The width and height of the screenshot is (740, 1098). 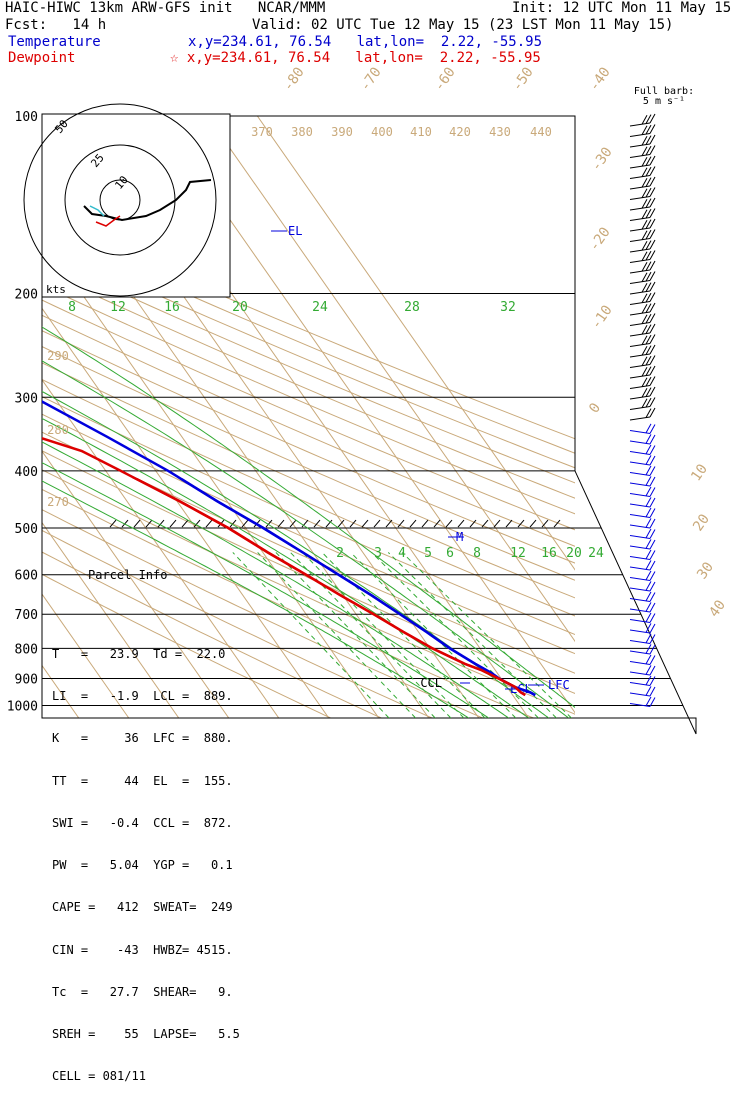 What do you see at coordinates (108, 221) in the screenshot?
I see `hodograph-trace-surface` at bounding box center [108, 221].